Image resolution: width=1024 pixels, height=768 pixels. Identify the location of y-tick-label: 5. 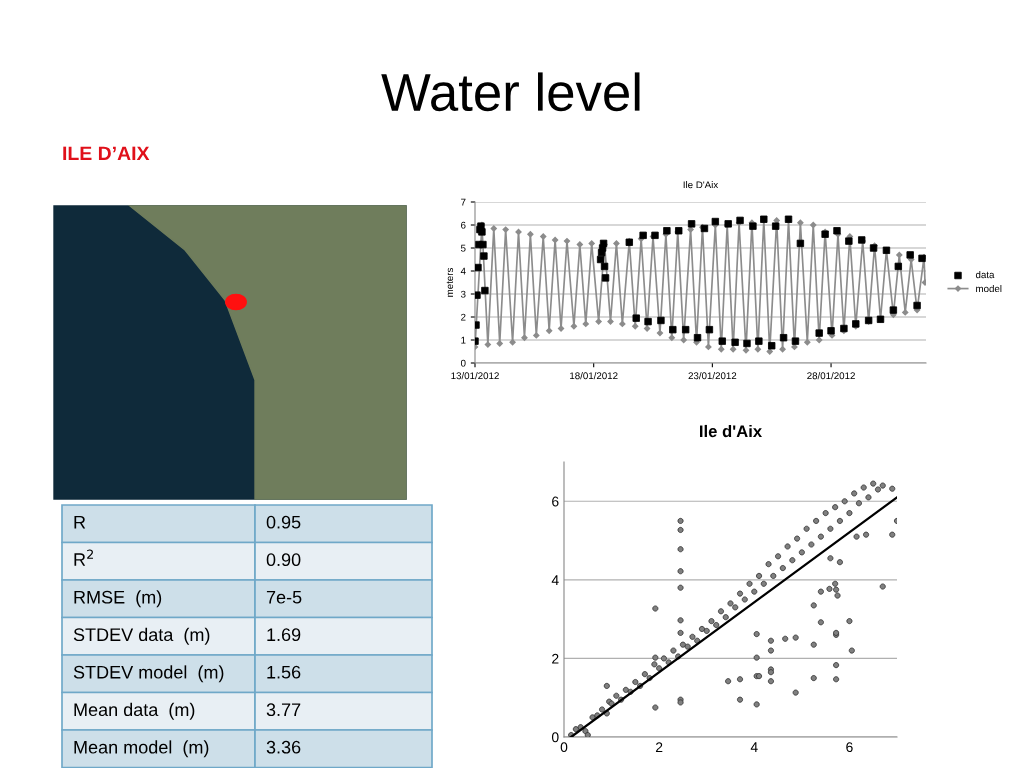
(463, 248).